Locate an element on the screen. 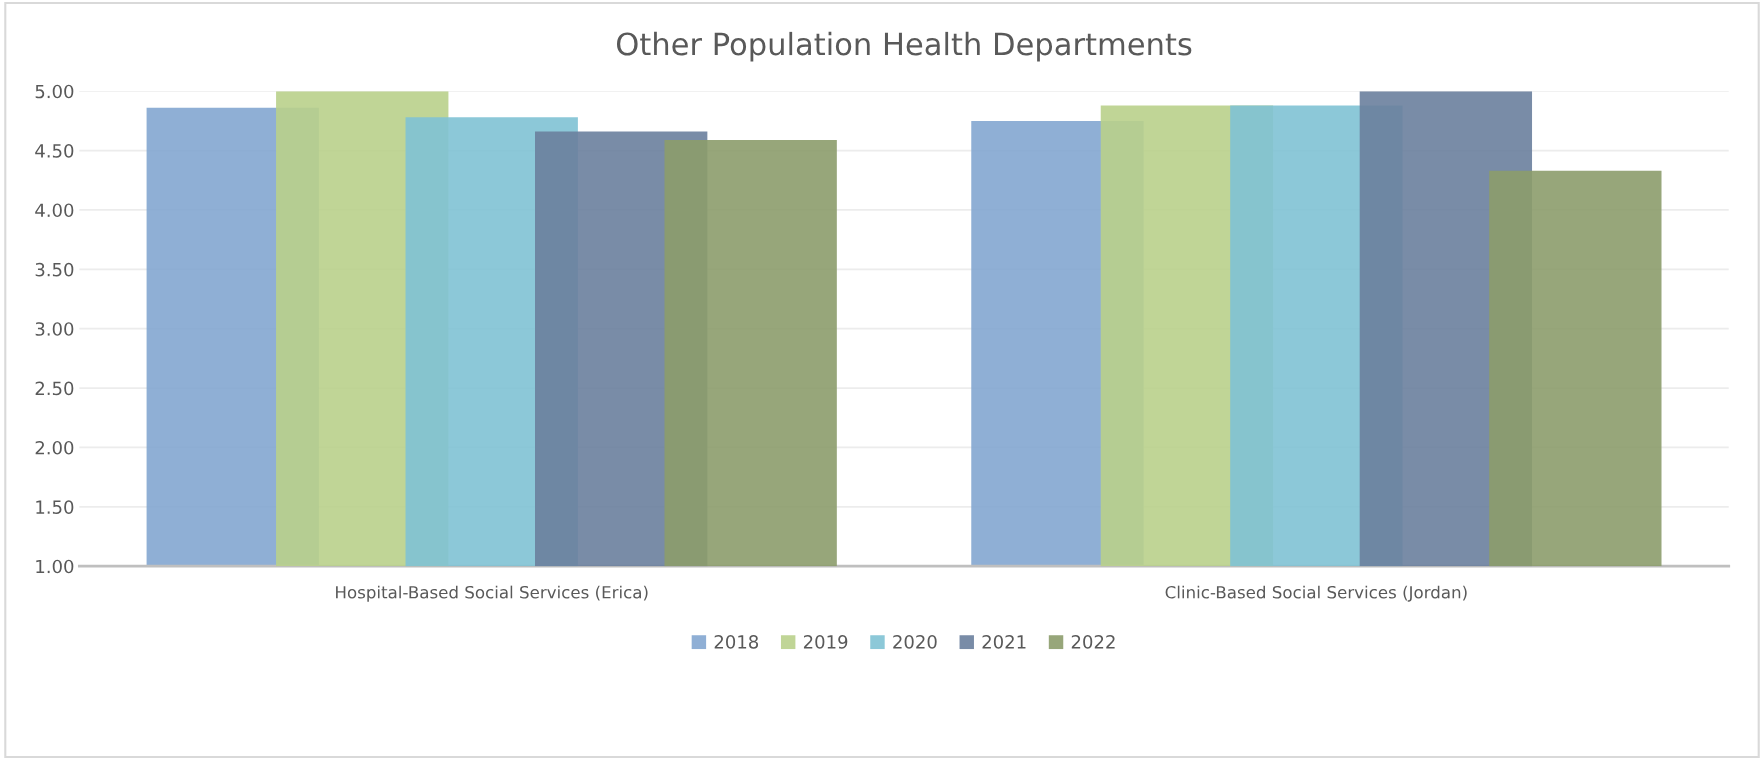 Image resolution: width=1764 pixels, height=760 pixels. chart-title: Other Population Health Departments is located at coordinates (904, 46).